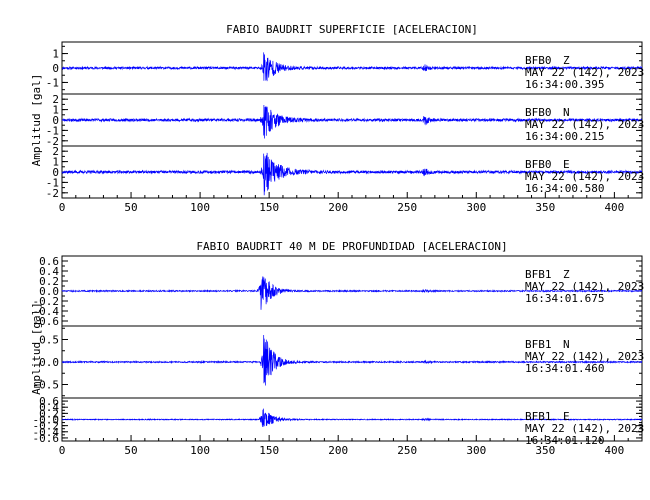 This screenshot has height=500, width=650. Describe the element at coordinates (564, 368) in the screenshot. I see `record-time: 16:34:01.460` at that location.